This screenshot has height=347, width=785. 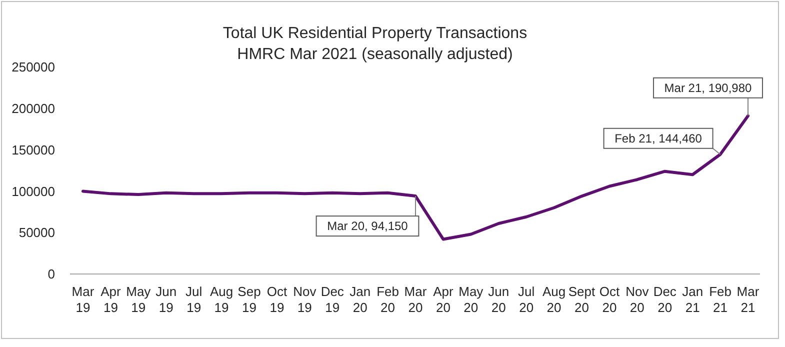 I want to click on y-tick-label: 100000, so click(x=33, y=191).